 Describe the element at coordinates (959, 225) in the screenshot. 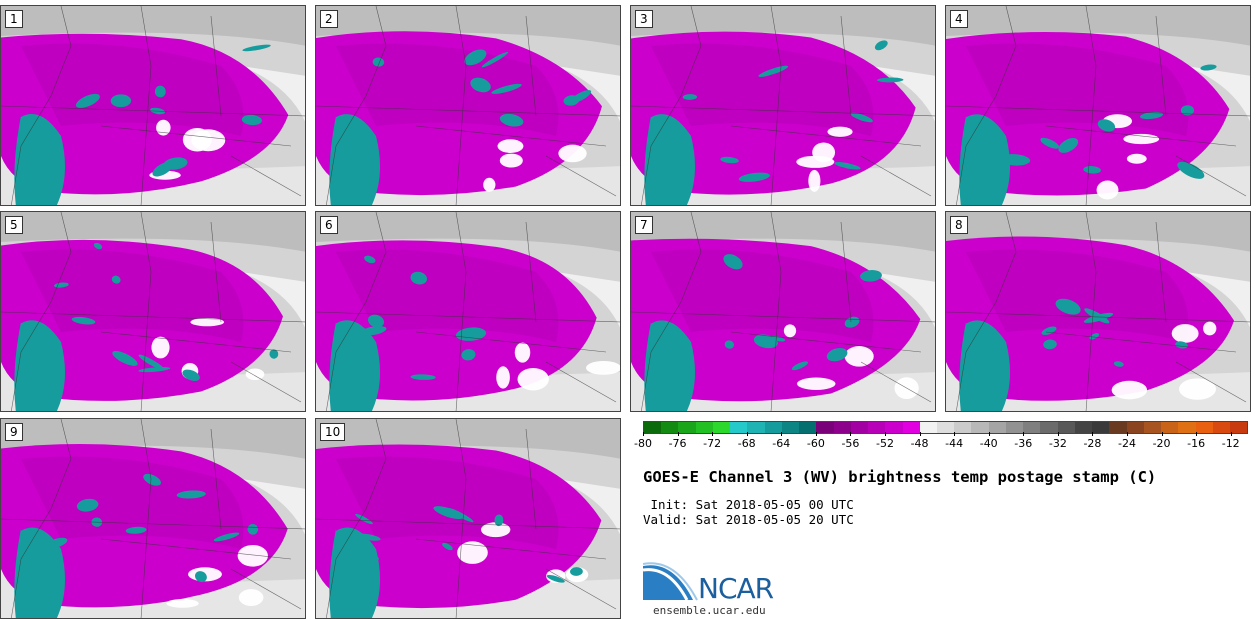

I see `panel-number: 8` at that location.